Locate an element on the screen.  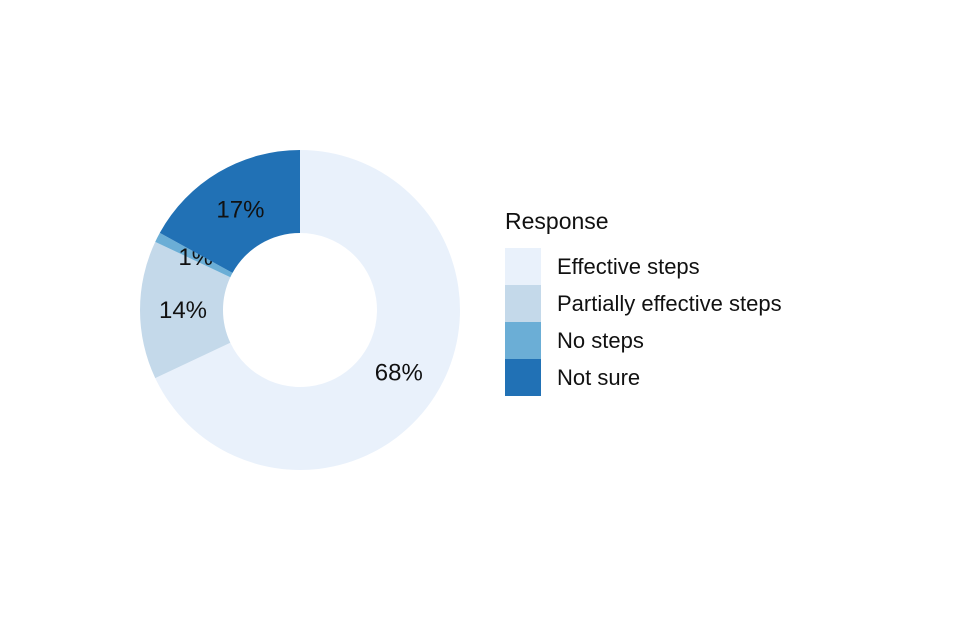
legend-label: Effective steps is located at coordinates (628, 266).